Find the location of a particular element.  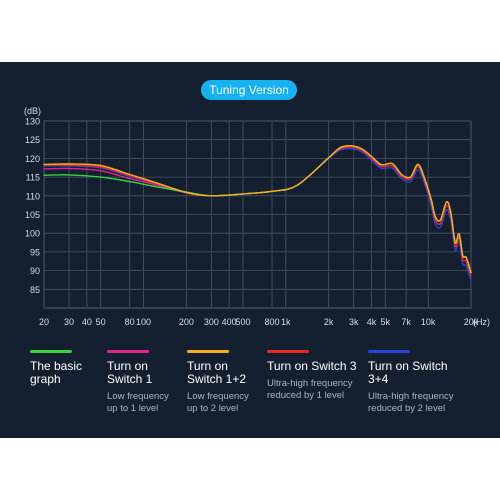

x-tick-label: 1k is located at coordinates (286, 322).